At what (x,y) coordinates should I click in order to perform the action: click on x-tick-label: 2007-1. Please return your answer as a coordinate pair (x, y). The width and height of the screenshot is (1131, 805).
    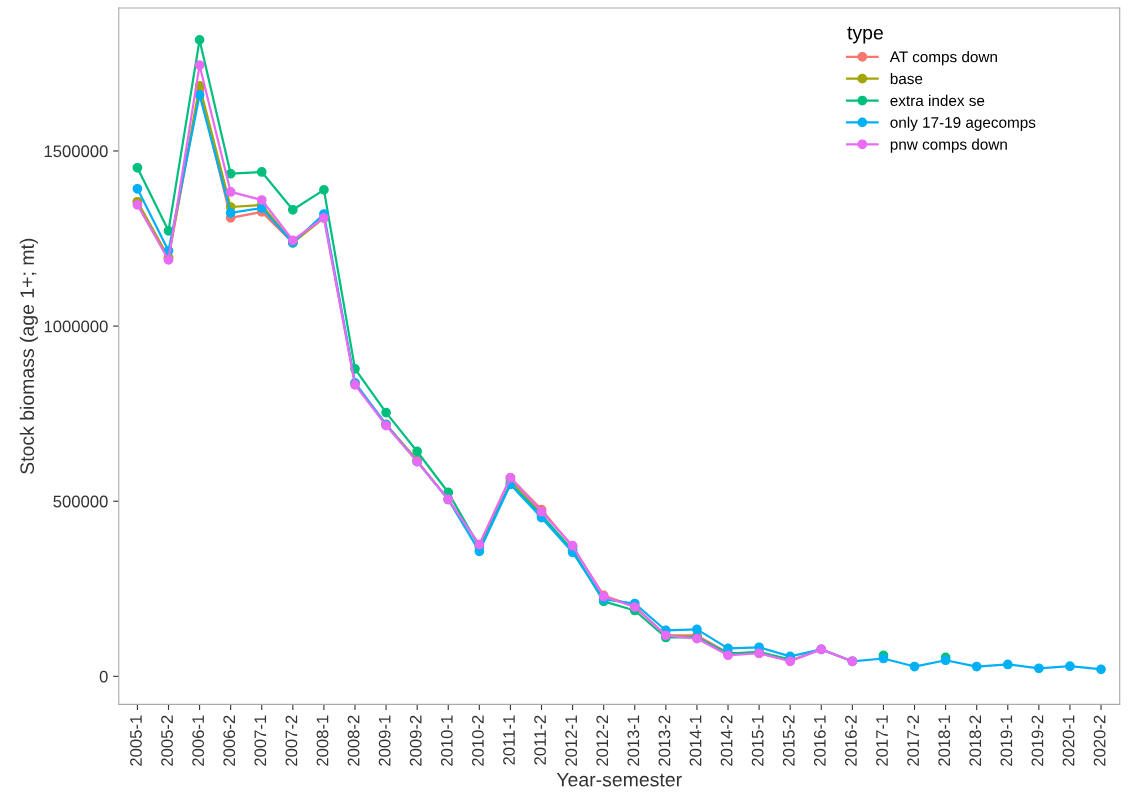
    Looking at the image, I should click on (260, 740).